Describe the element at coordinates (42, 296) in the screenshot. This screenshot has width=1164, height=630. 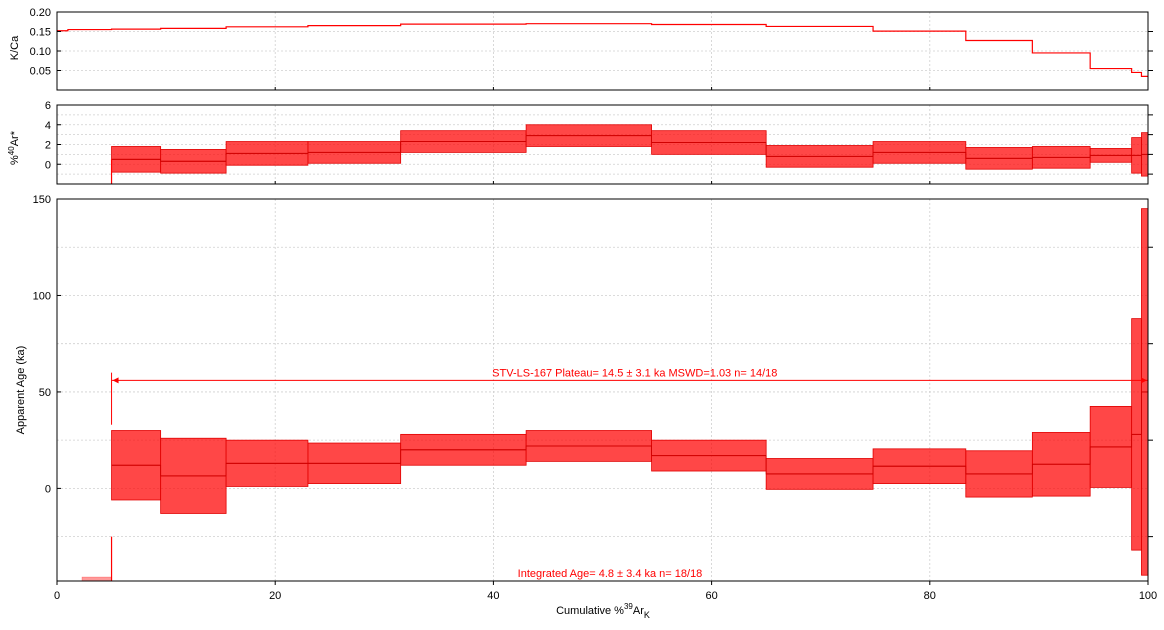
I see `age-ytick-label: 100` at that location.